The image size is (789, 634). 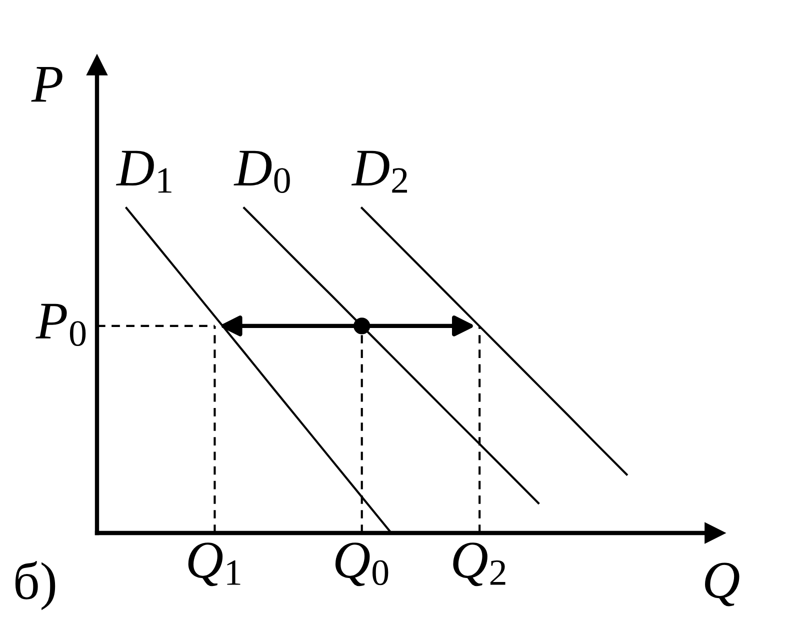 I want to click on x-axis-title: Q, so click(x=722, y=584).